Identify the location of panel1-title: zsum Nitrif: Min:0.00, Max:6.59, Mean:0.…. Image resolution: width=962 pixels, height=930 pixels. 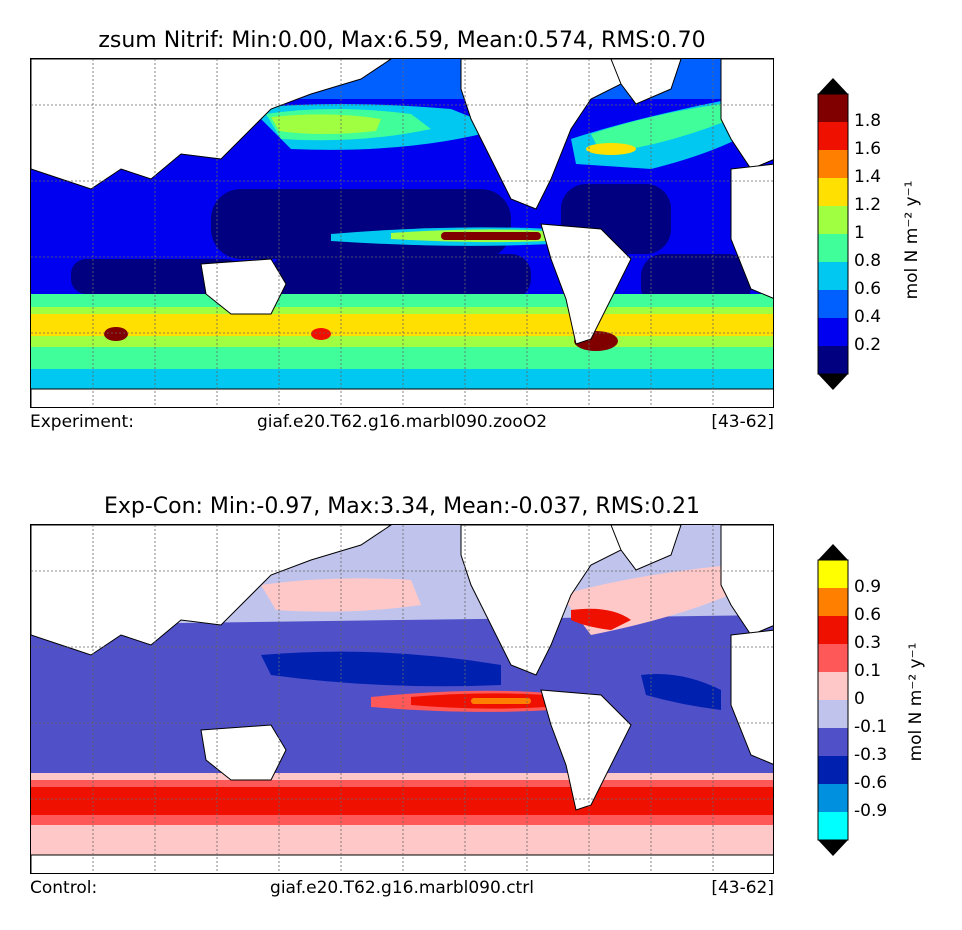
(402, 40).